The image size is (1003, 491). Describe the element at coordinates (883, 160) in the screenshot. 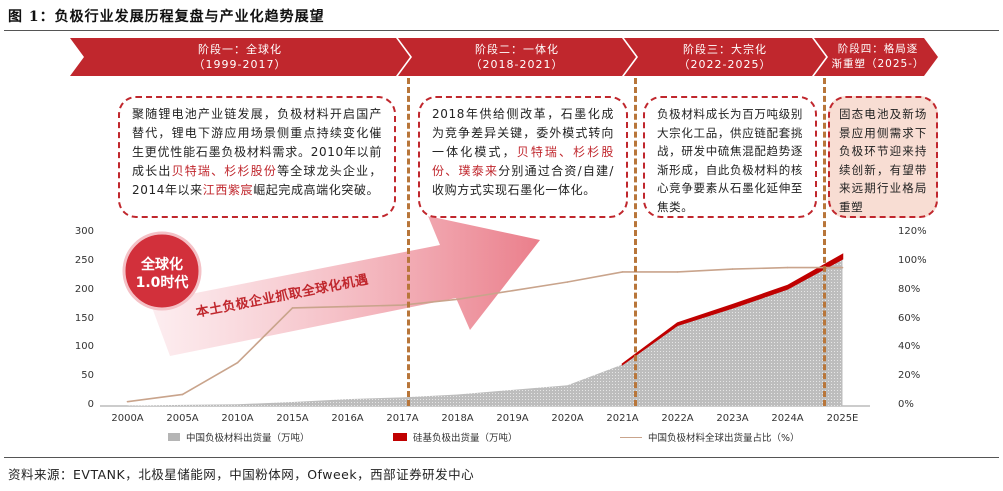

I see `stage-4-text: 固态电池及新场景应用侧需求下负极环节迎来持续创新，有望带来远期行业格局重塑` at that location.